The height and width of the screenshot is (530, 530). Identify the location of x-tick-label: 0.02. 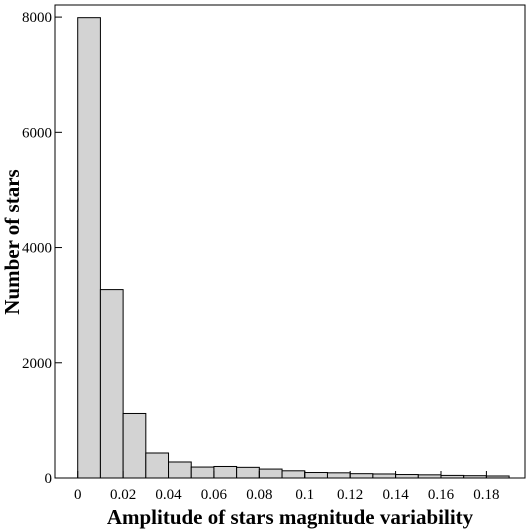
(123, 495).